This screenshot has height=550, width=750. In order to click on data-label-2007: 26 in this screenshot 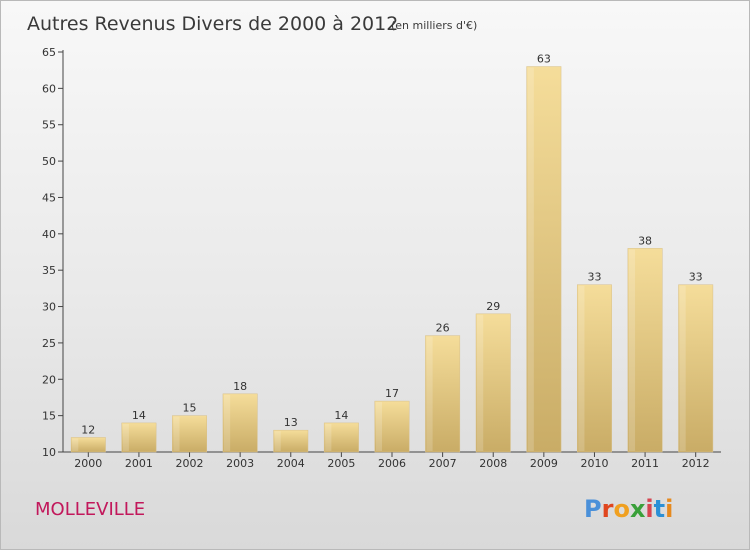, I will do `click(443, 328)`.